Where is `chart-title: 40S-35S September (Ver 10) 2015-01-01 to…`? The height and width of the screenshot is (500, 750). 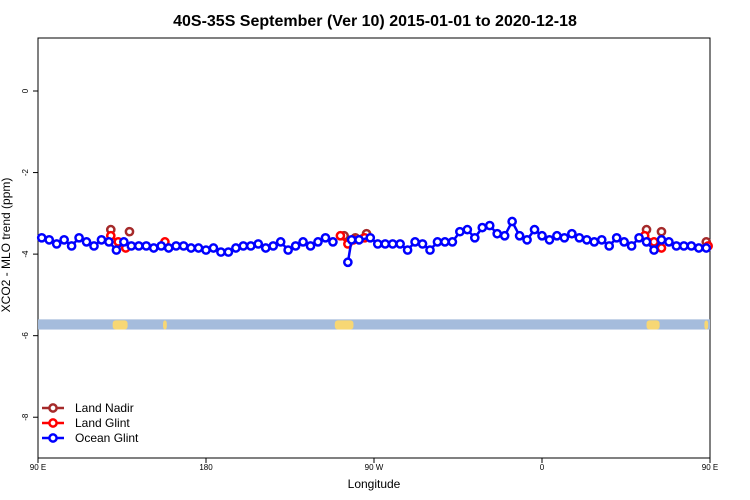
chart-title: 40S-35S September (Ver 10) 2015-01-01 to… is located at coordinates (375, 21).